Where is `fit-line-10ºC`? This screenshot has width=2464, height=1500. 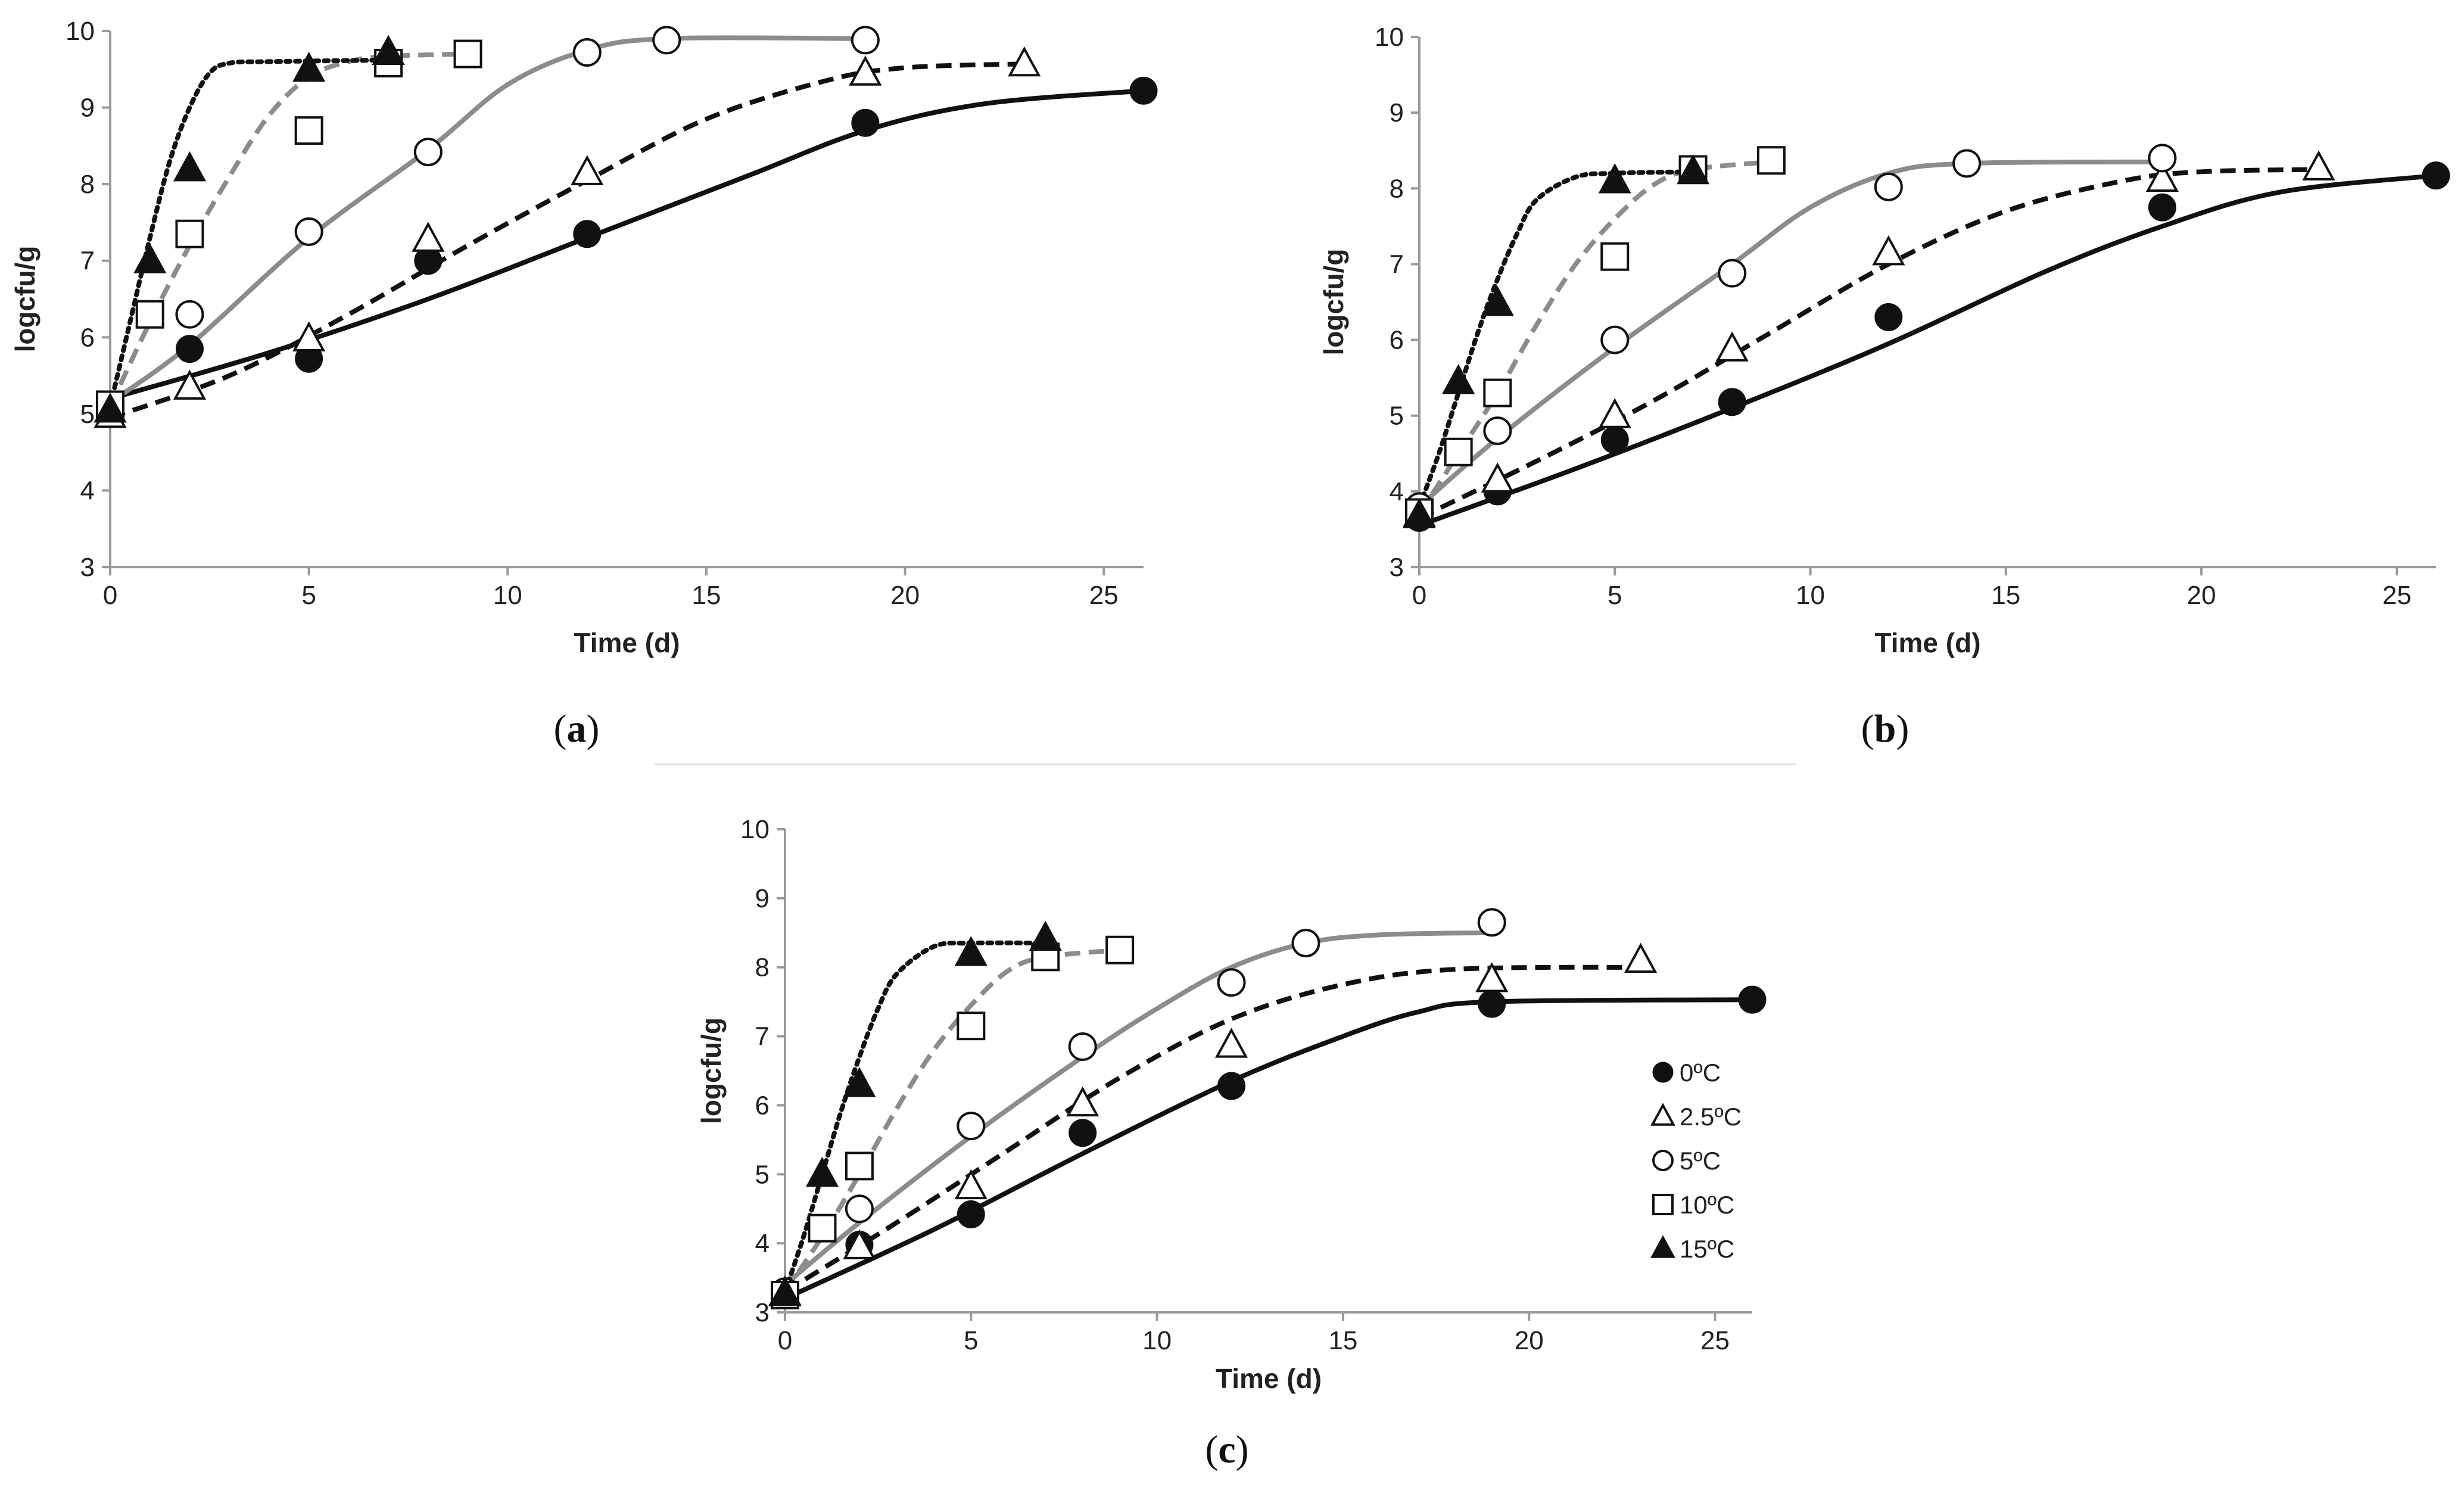 fit-line-10ºC is located at coordinates (288, 229).